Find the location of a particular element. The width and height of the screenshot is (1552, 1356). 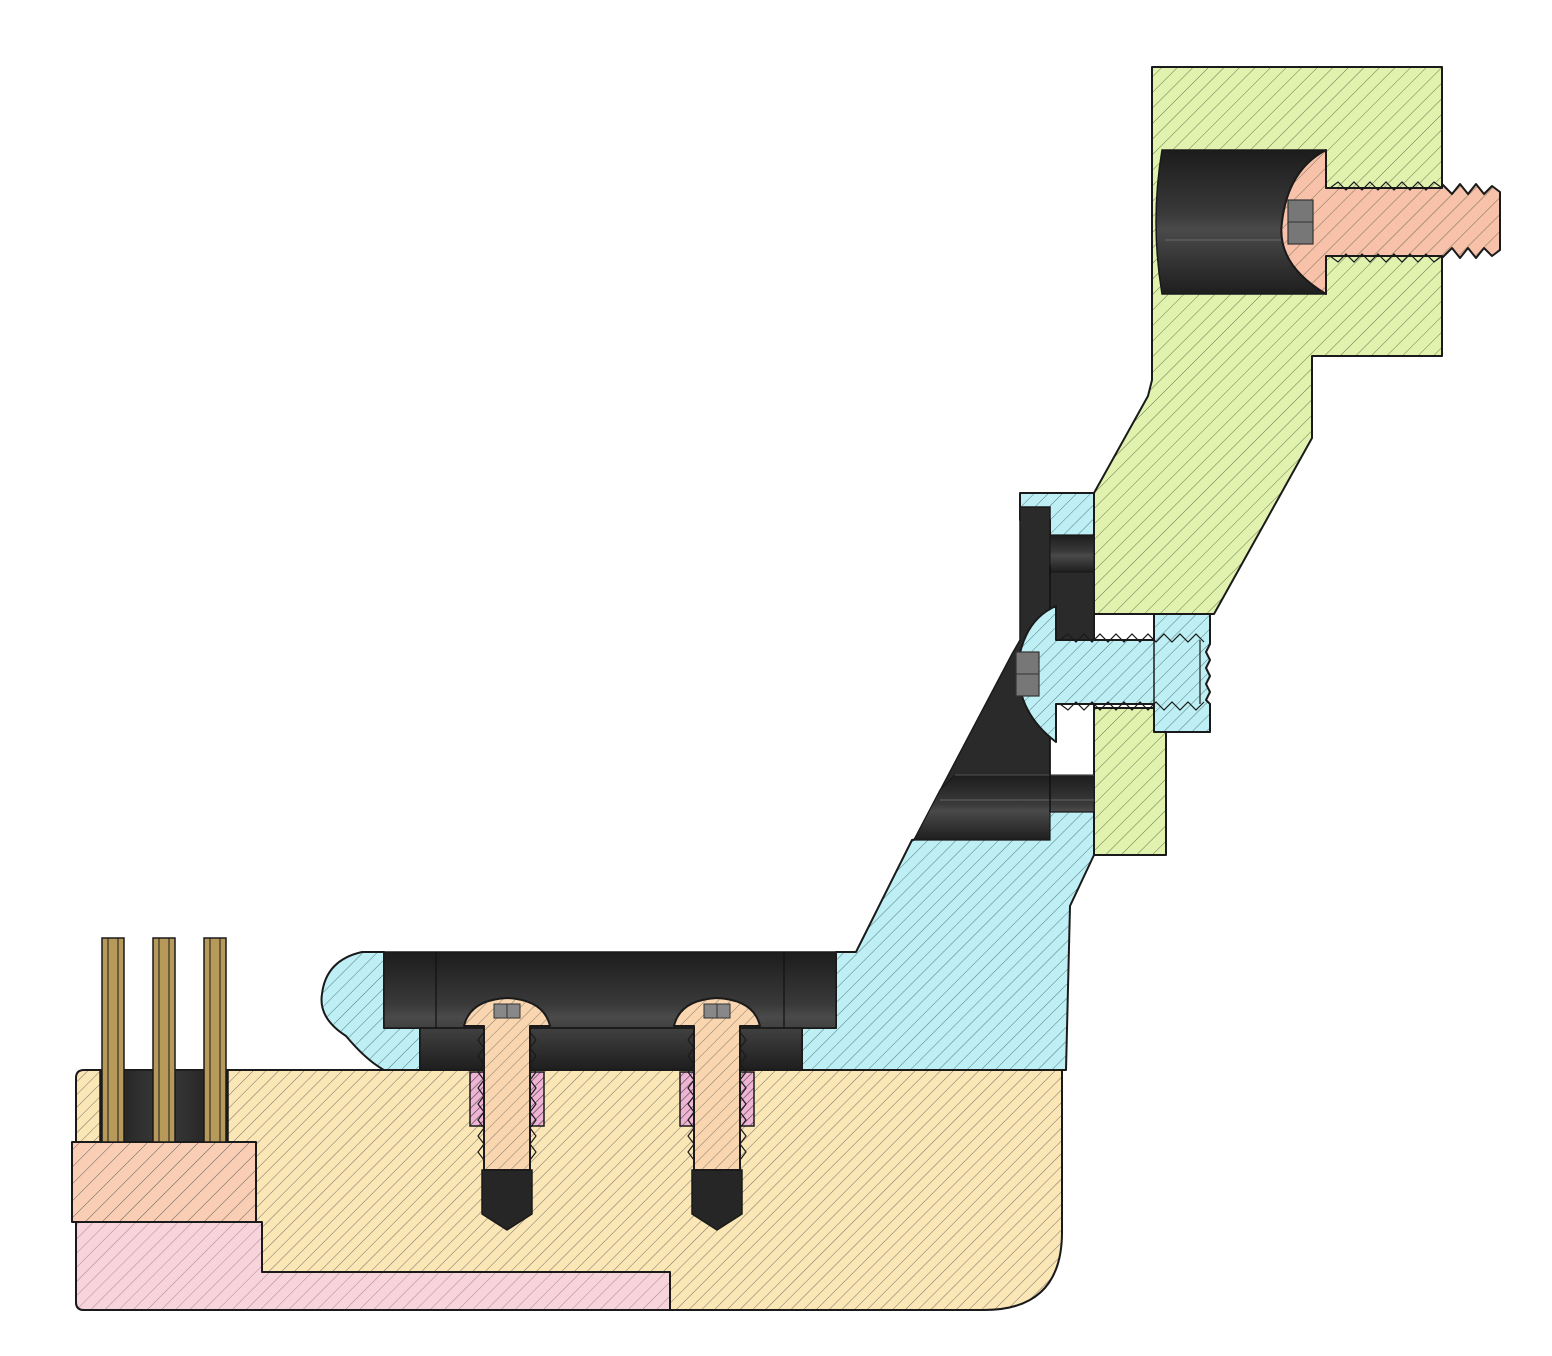

middle-screw is located at coordinates (1113, 674).